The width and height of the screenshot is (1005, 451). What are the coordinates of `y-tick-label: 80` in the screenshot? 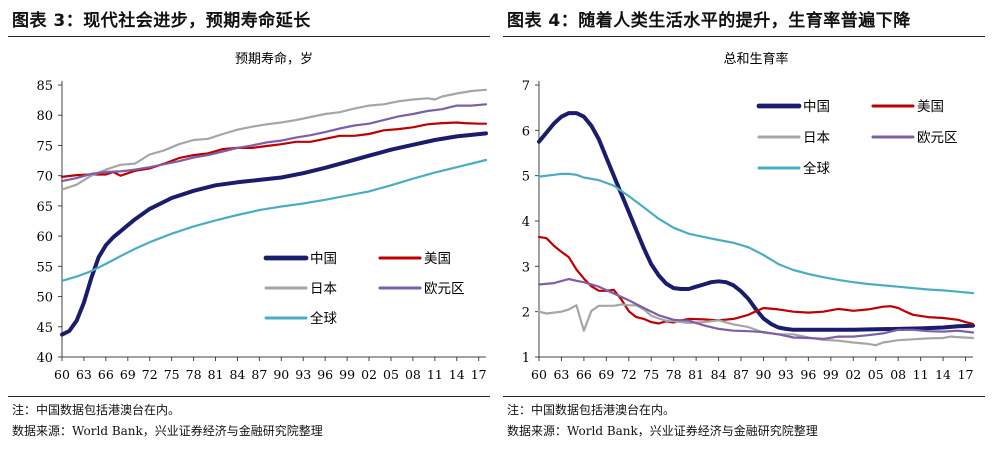 It's located at (44, 116).